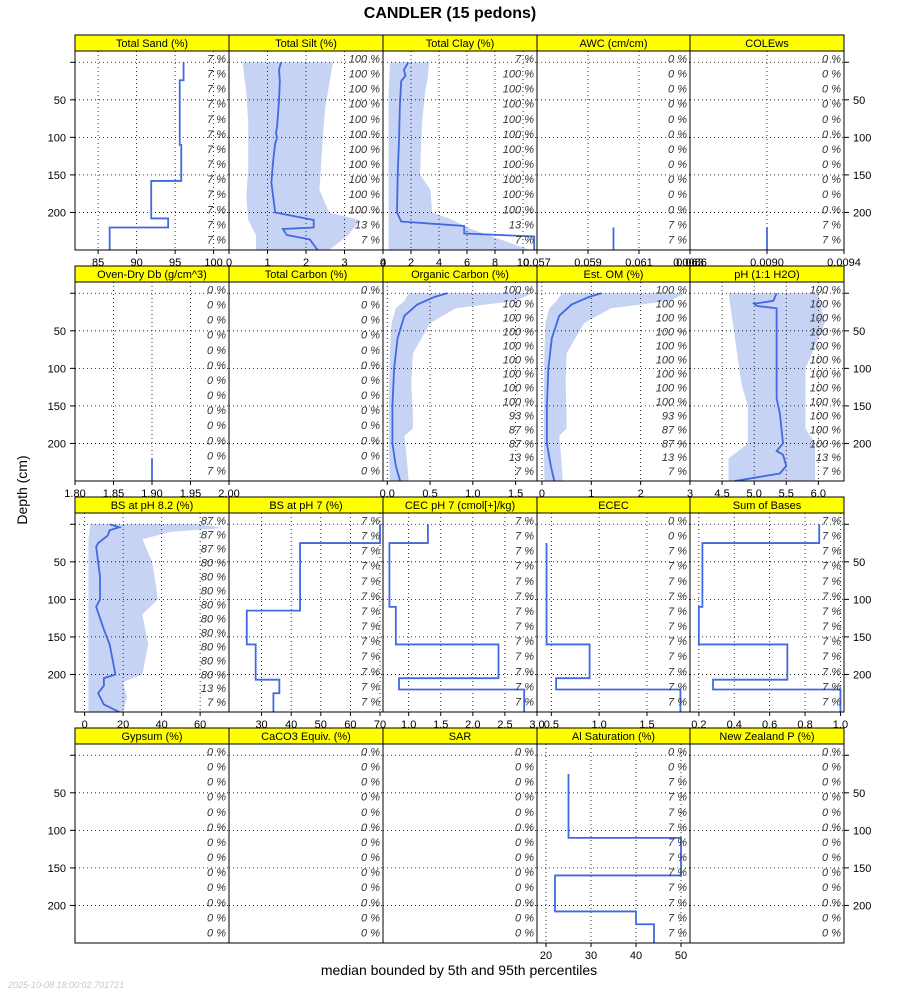 Image resolution: width=900 pixels, height=1000 pixels. I want to click on plot-frame, so click(767, 150).